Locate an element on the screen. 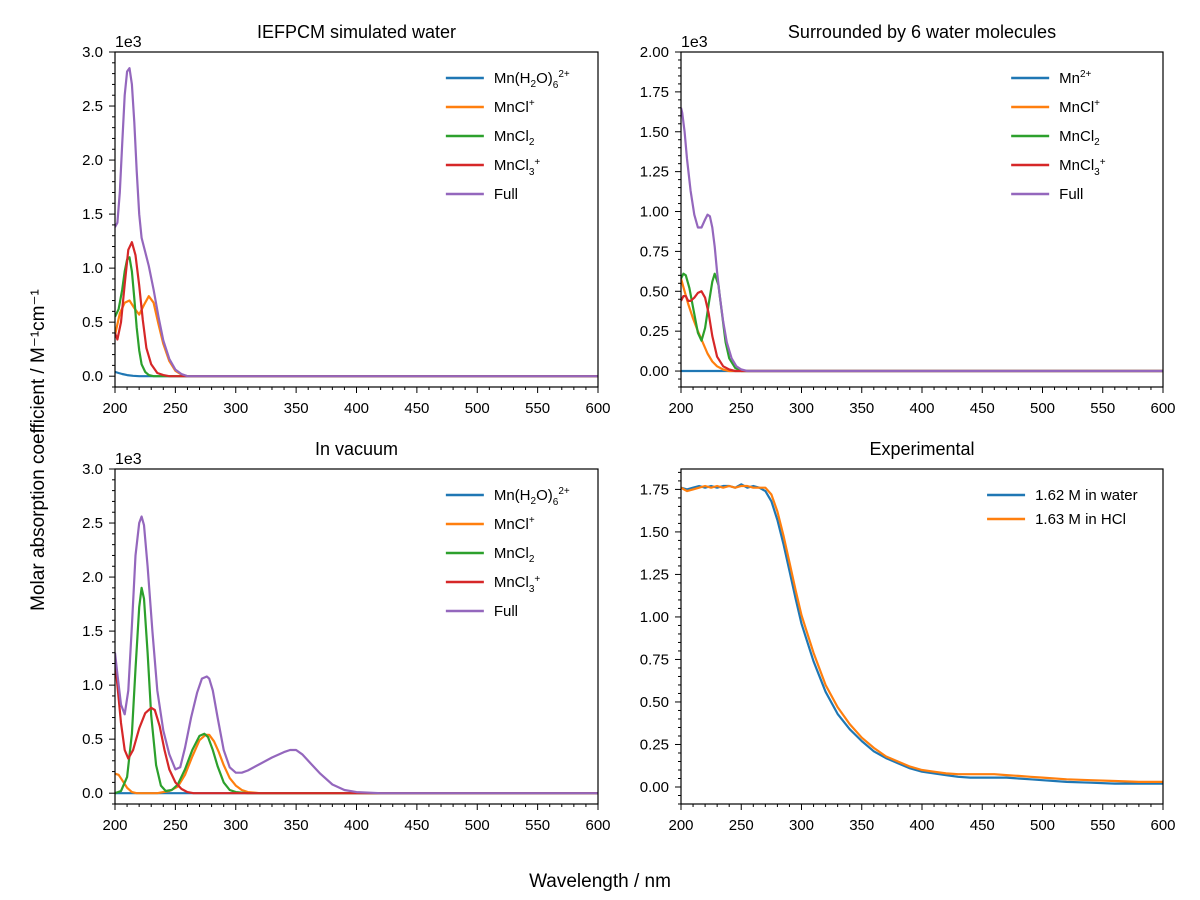 The width and height of the screenshot is (1200, 900). y-tick-label: 1.0 is located at coordinates (92, 268).